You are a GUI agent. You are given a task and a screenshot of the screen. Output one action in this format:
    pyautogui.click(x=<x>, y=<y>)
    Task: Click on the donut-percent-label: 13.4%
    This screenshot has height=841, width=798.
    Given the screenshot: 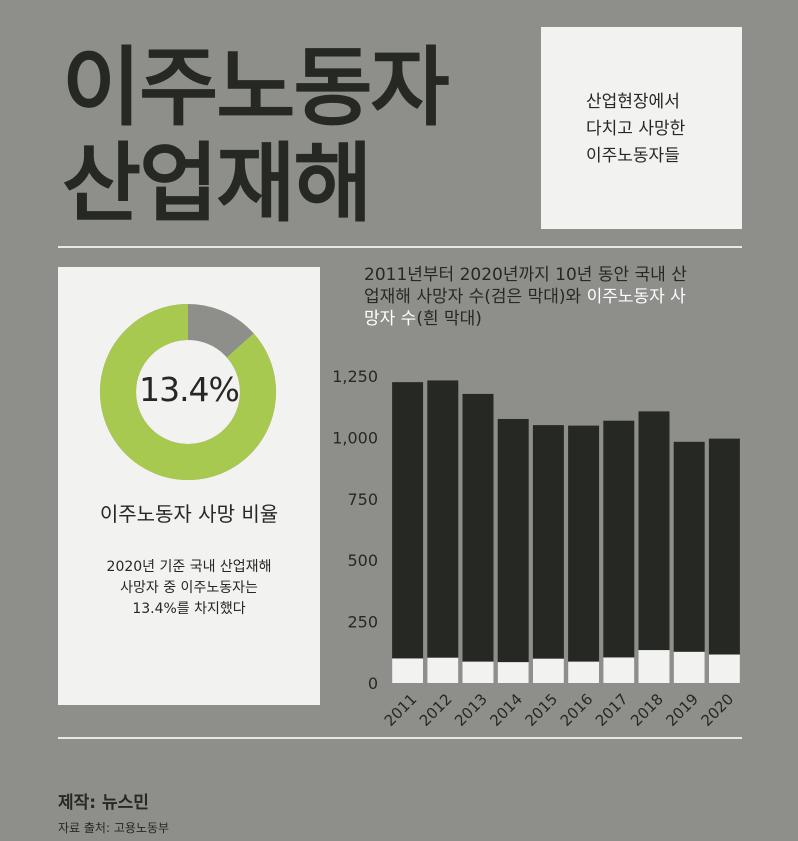 What is the action you would take?
    pyautogui.click(x=189, y=389)
    